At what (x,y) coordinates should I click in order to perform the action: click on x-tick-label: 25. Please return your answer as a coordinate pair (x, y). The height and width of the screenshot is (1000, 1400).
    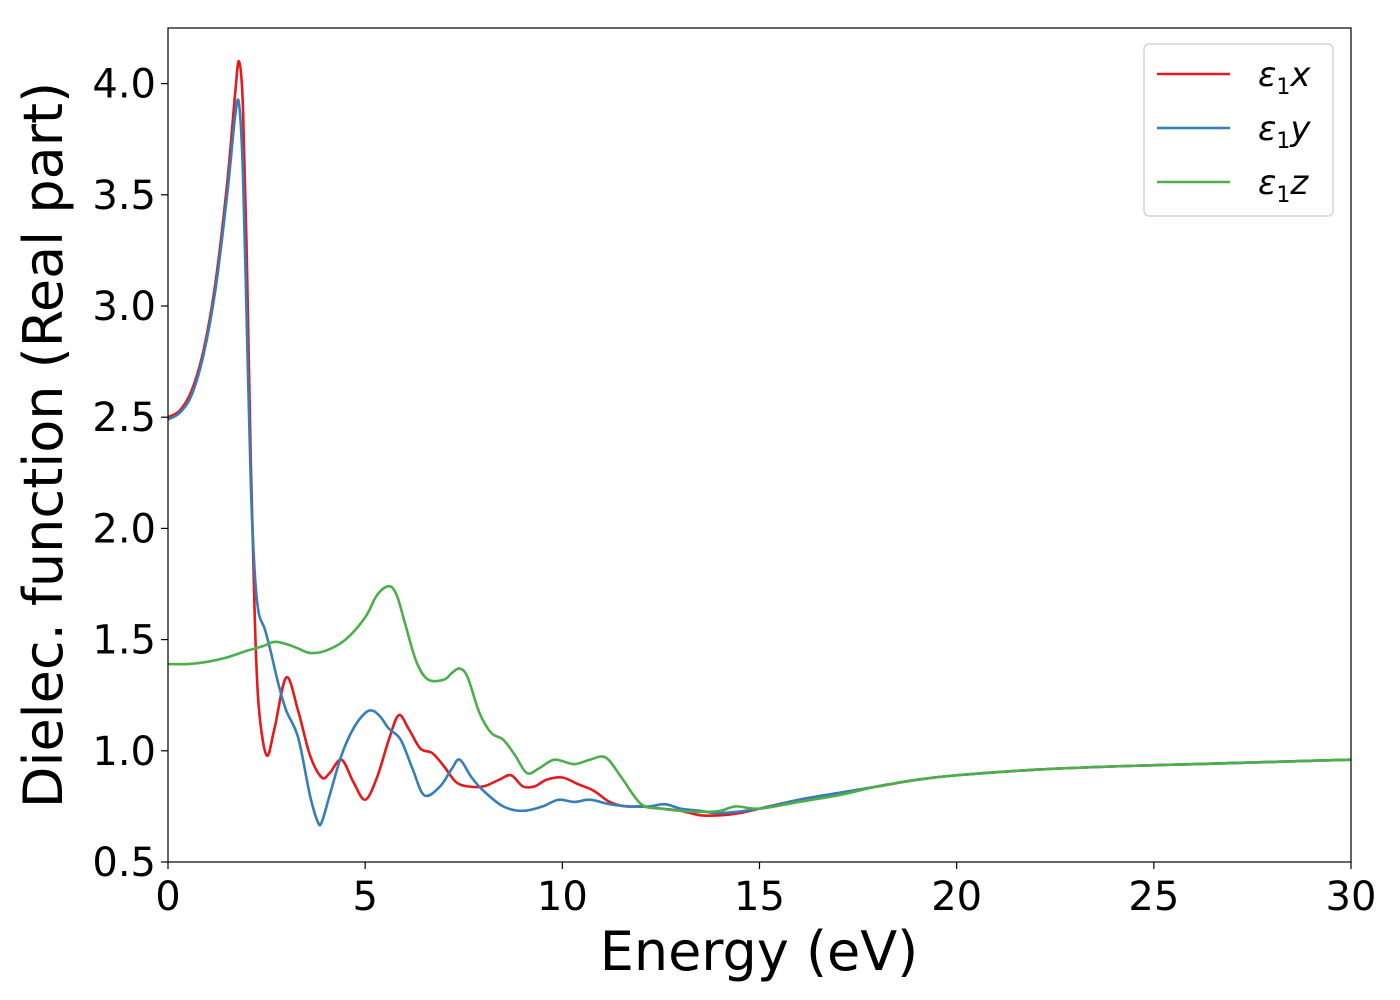
    Looking at the image, I should click on (1153, 897).